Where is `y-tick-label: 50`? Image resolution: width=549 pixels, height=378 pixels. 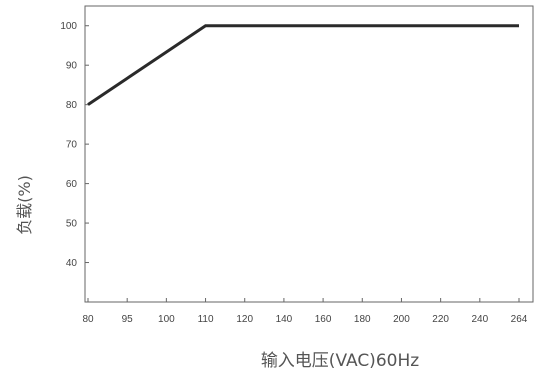
y-tick-label: 50 is located at coordinates (72, 224).